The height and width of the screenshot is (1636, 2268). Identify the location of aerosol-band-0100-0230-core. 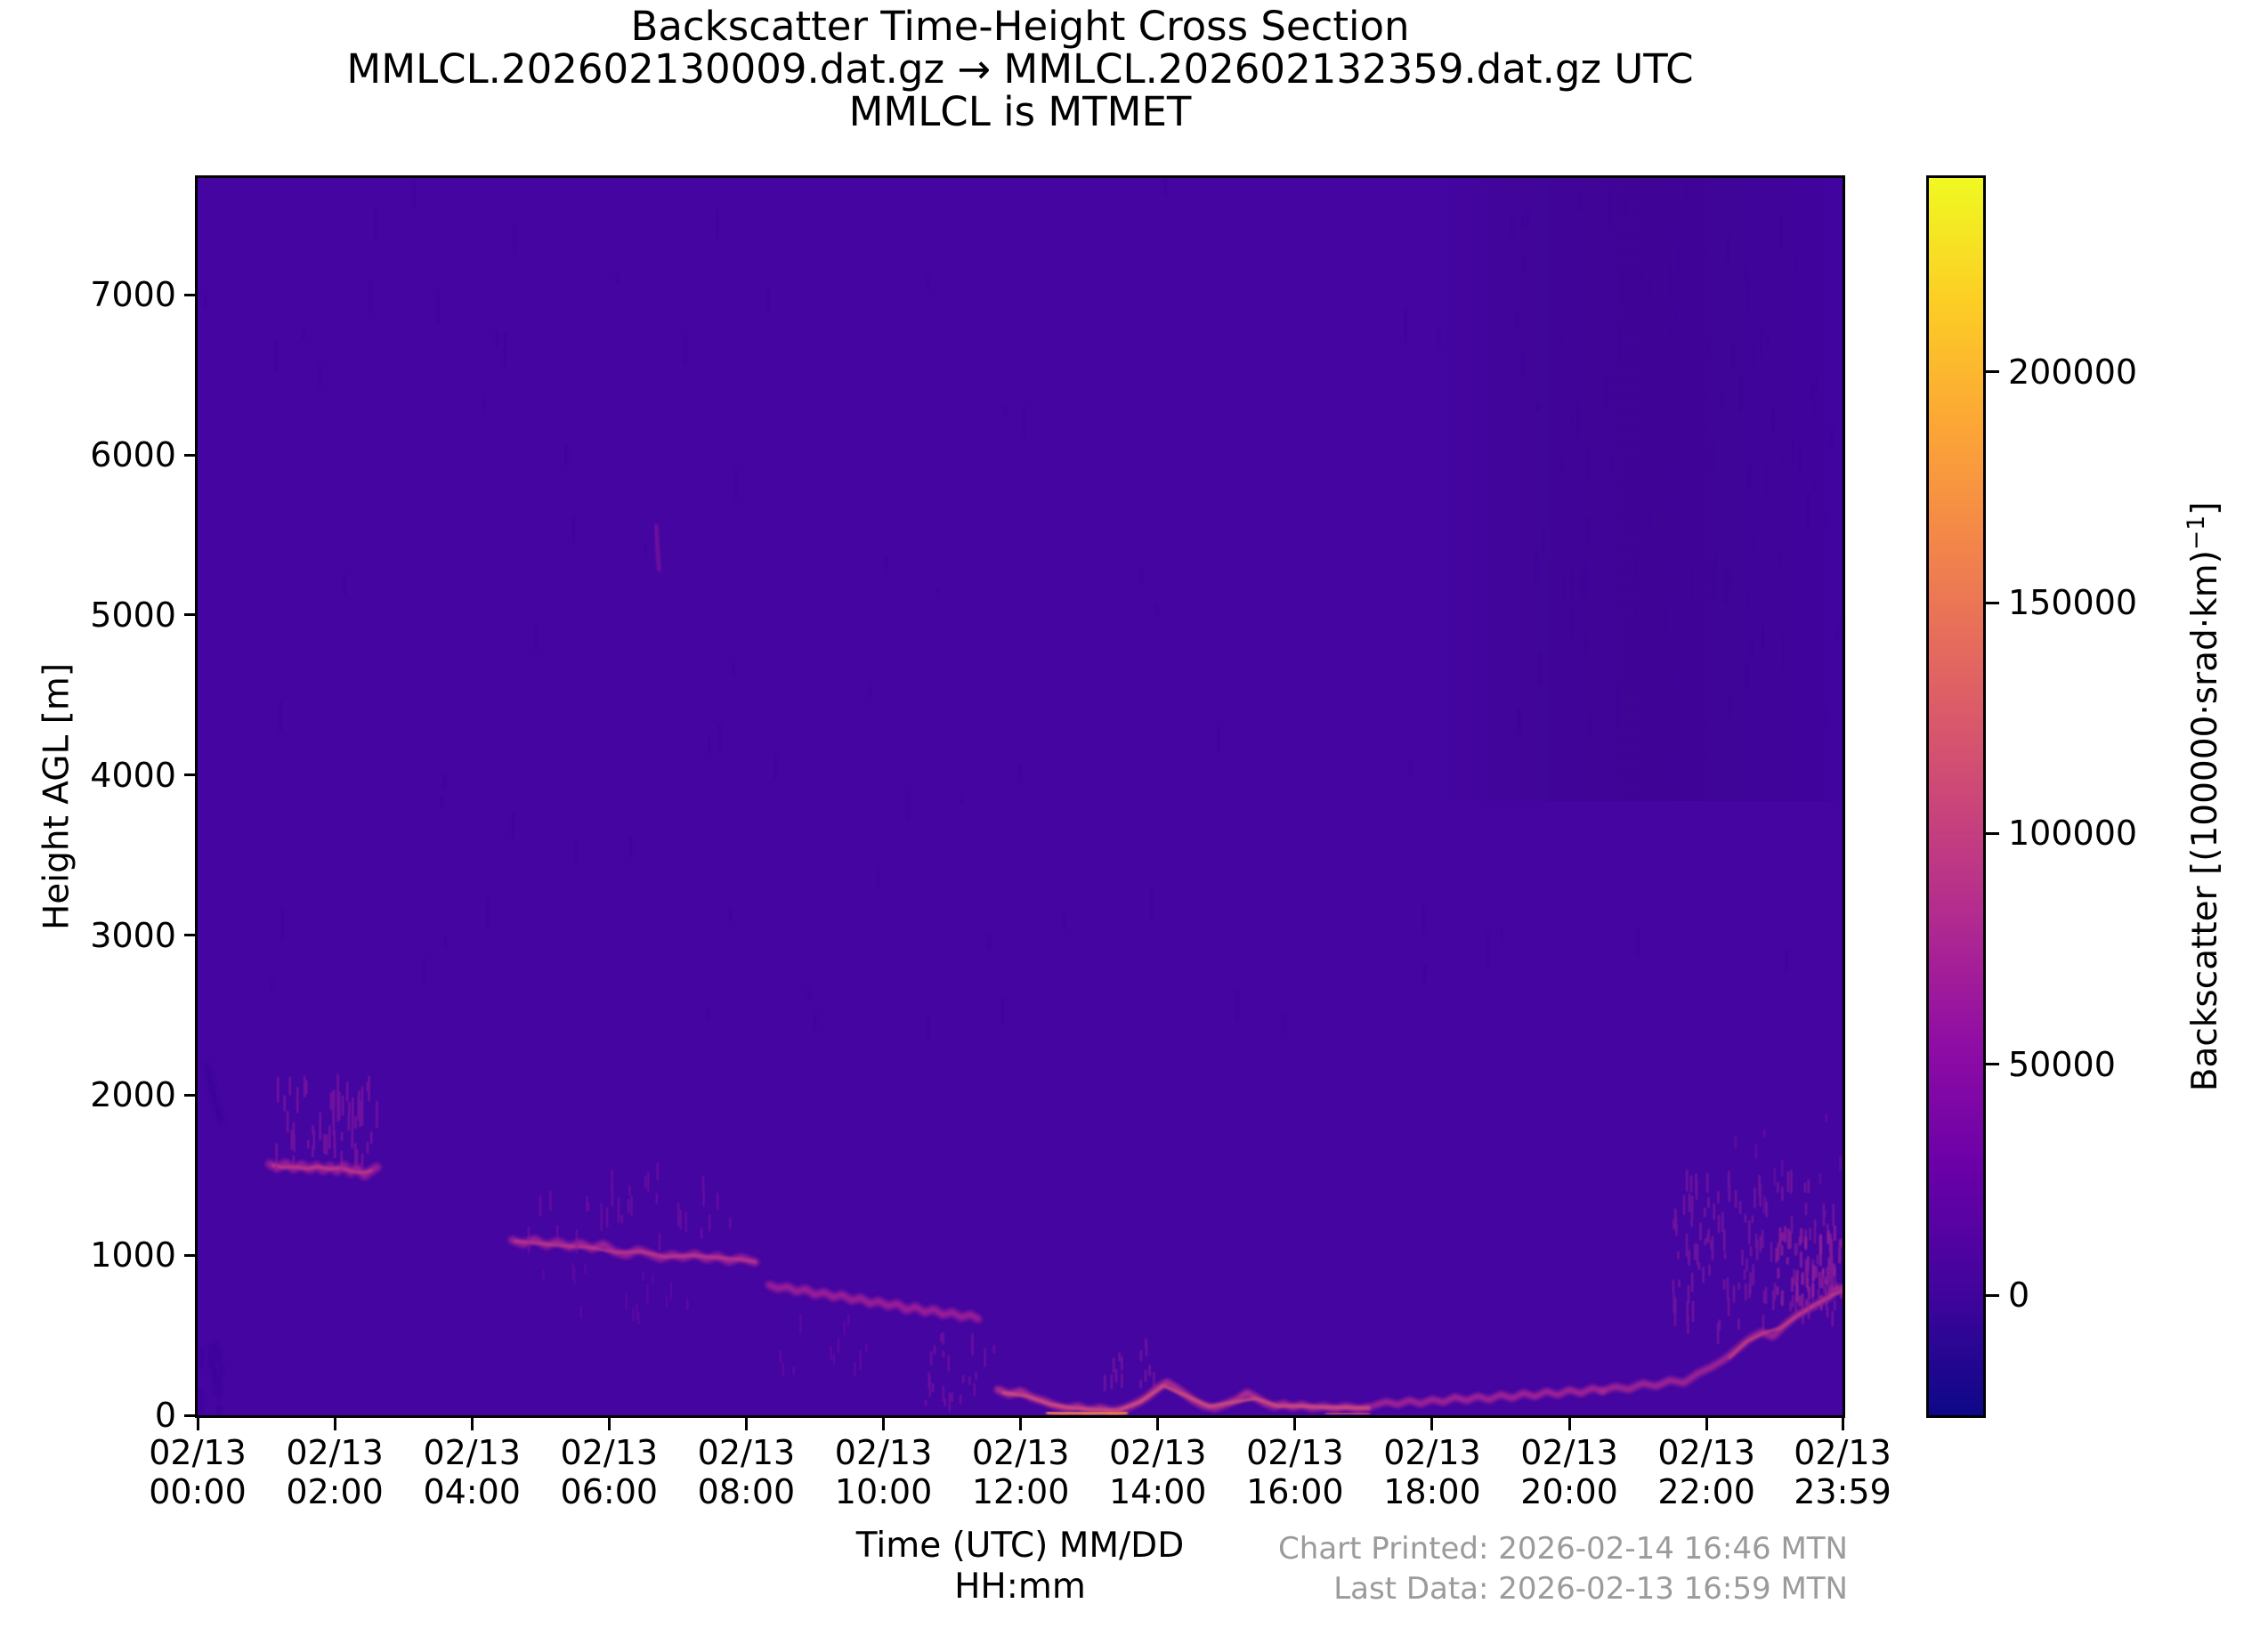
(322, 1169).